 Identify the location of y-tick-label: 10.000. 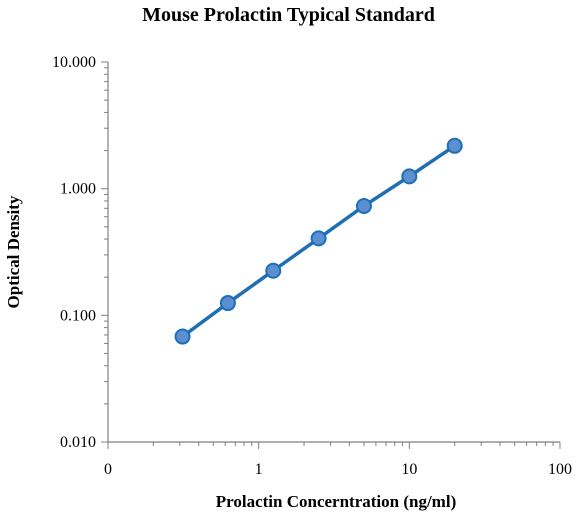
(74, 62).